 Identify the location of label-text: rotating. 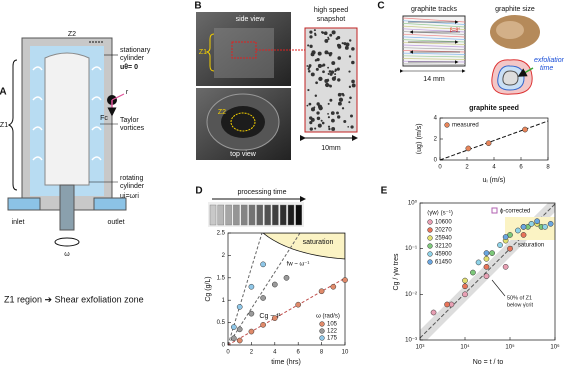
(131, 178).